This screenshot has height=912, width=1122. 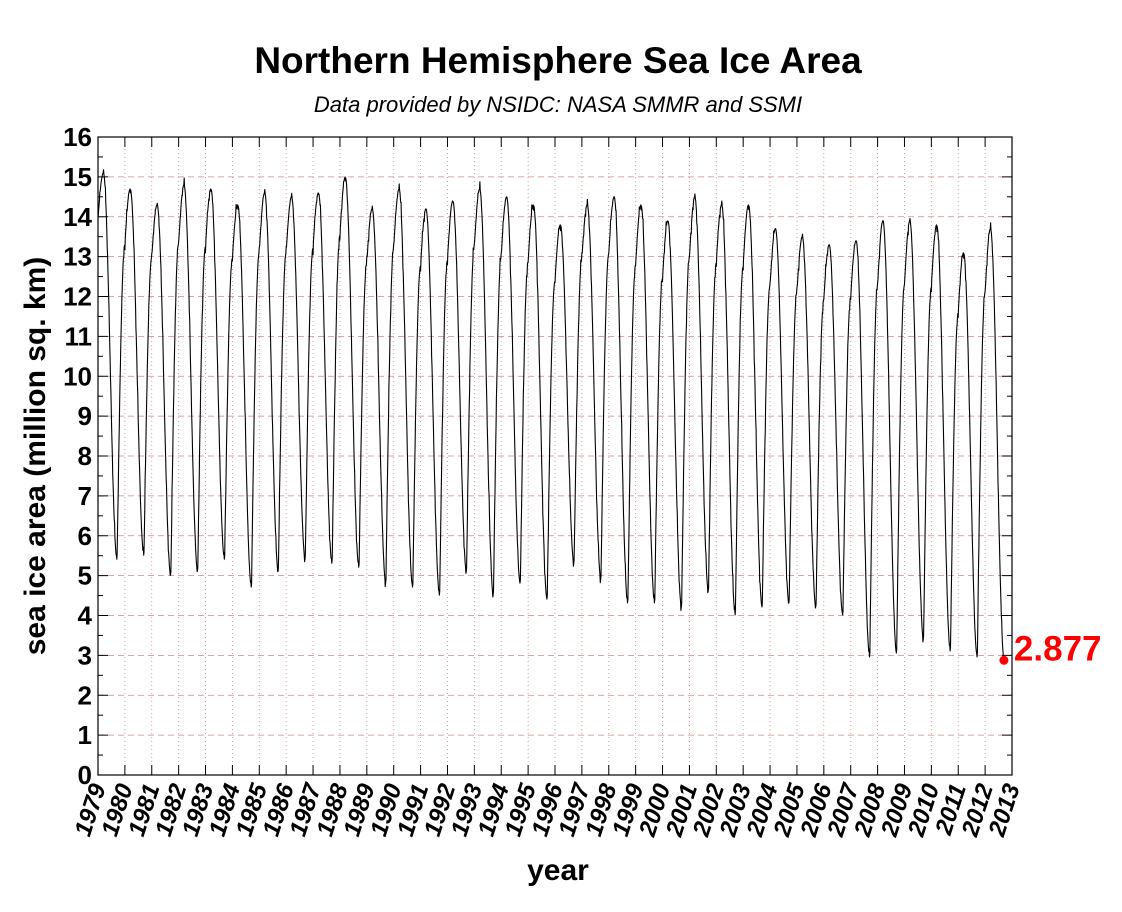 What do you see at coordinates (85, 576) in the screenshot?
I see `y-tick-label: 5` at bounding box center [85, 576].